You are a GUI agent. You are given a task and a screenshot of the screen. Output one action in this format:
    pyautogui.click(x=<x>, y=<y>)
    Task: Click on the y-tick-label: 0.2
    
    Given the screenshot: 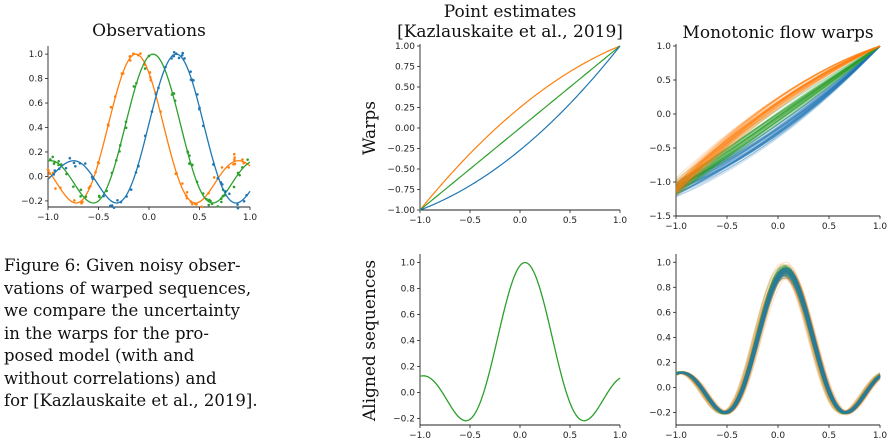 What is the action you would take?
    pyautogui.click(x=36, y=153)
    